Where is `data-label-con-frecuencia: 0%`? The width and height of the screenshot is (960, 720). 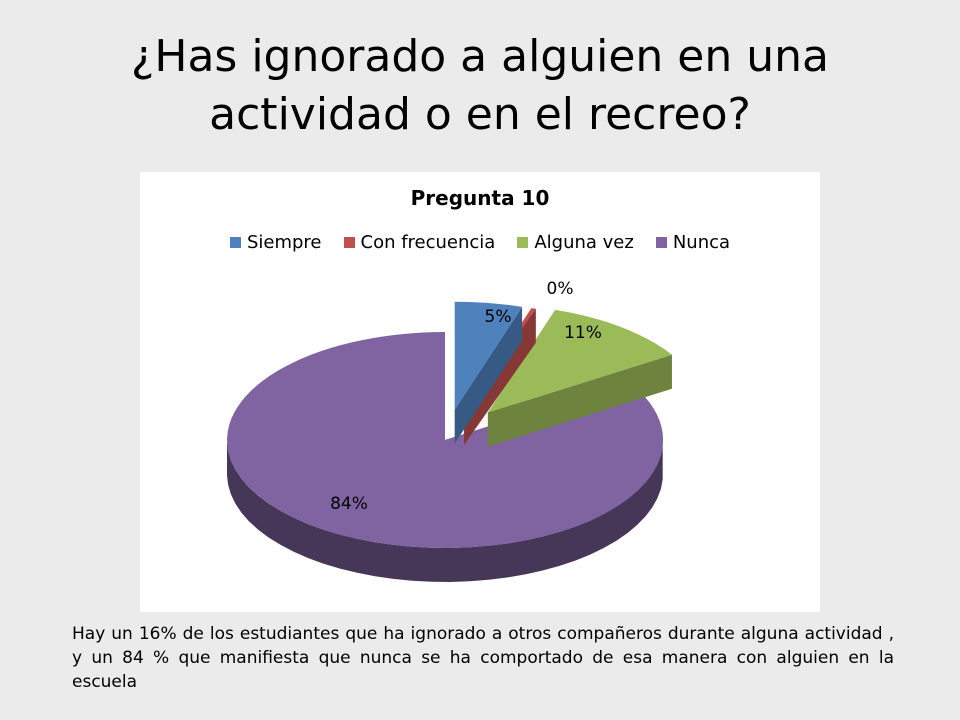 data-label-con-frecuencia: 0% is located at coordinates (560, 289).